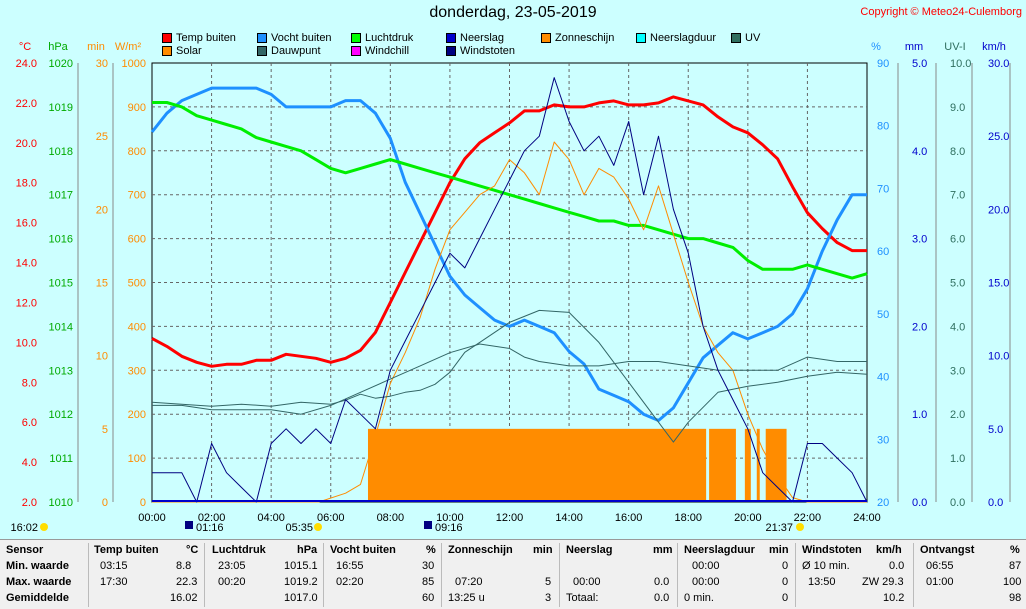 Image resolution: width=1026 pixels, height=609 pixels. What do you see at coordinates (582, 598) in the screenshot?
I see `stats-cell: Totaal:` at bounding box center [582, 598].